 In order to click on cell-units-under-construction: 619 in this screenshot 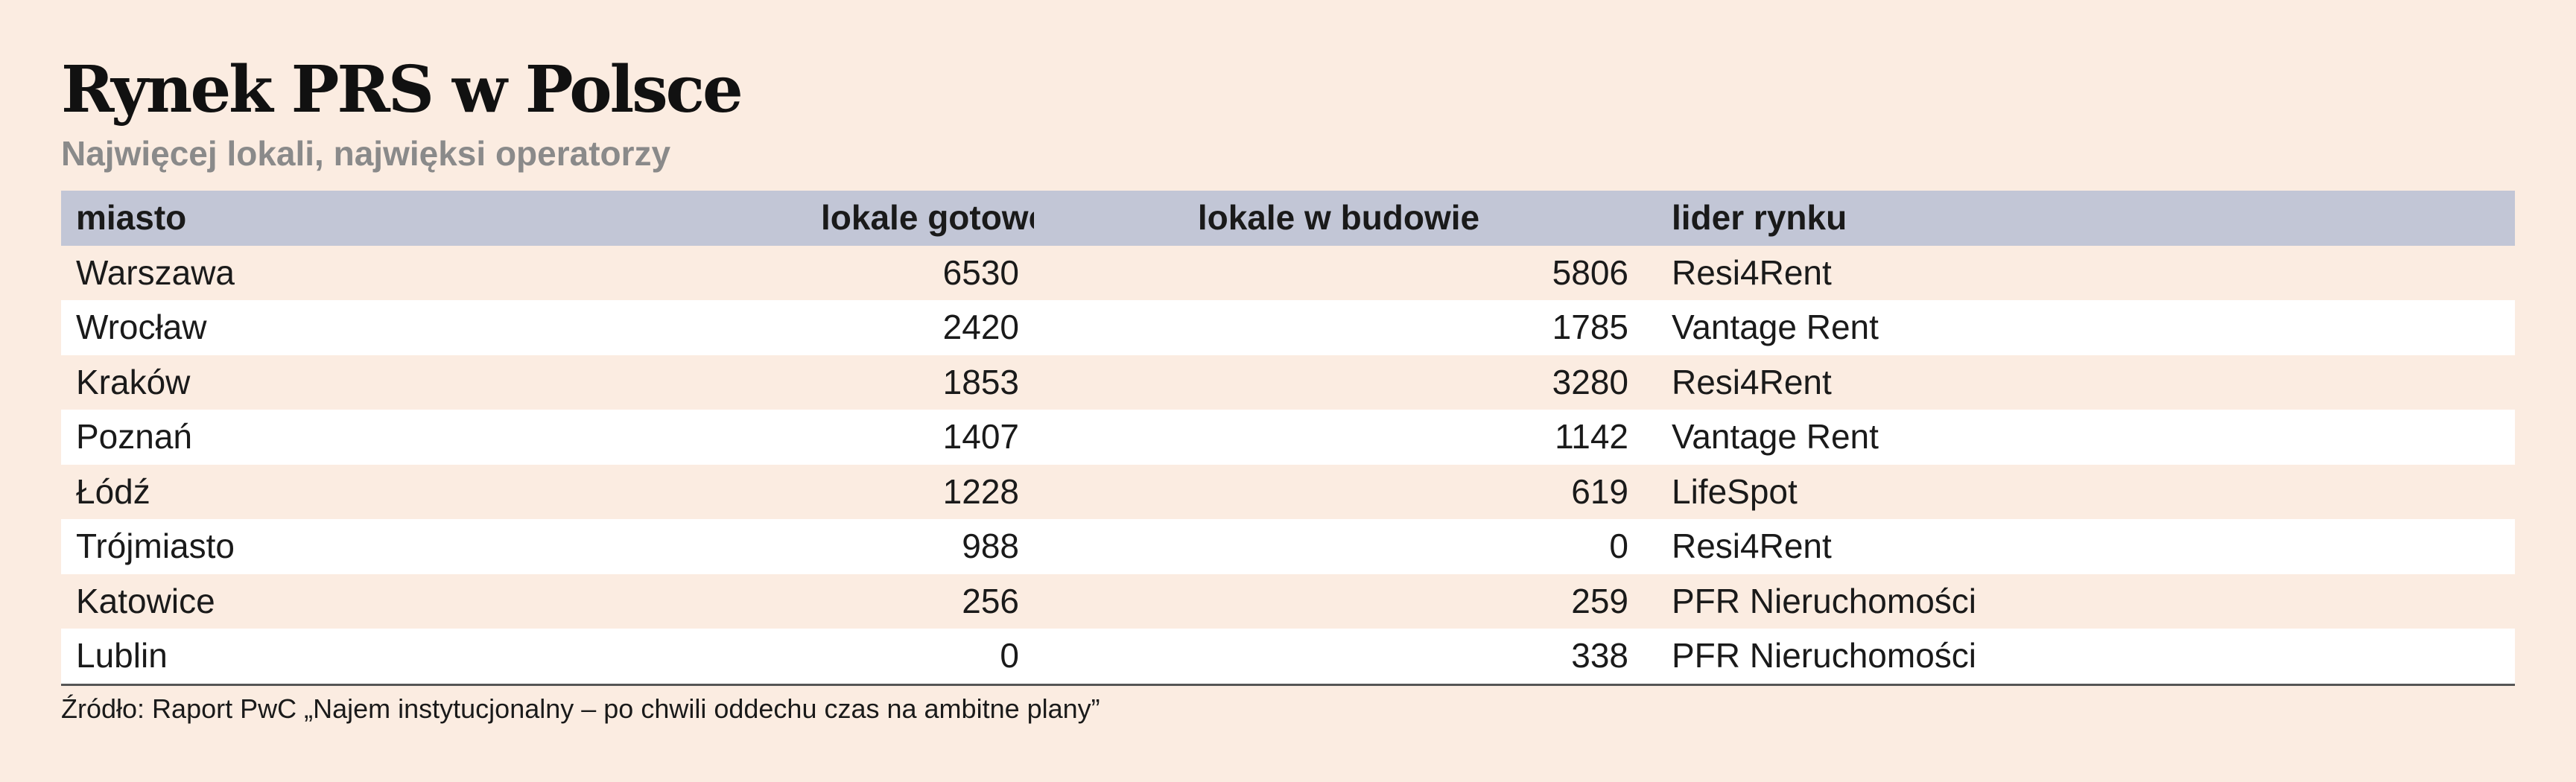, I will do `click(1600, 491)`.